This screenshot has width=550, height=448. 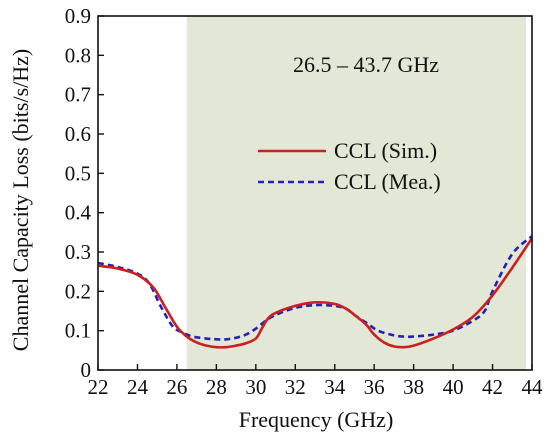 What do you see at coordinates (366, 64) in the screenshot?
I see `band-annotation: 26.5 – 43.7 GHz` at bounding box center [366, 64].